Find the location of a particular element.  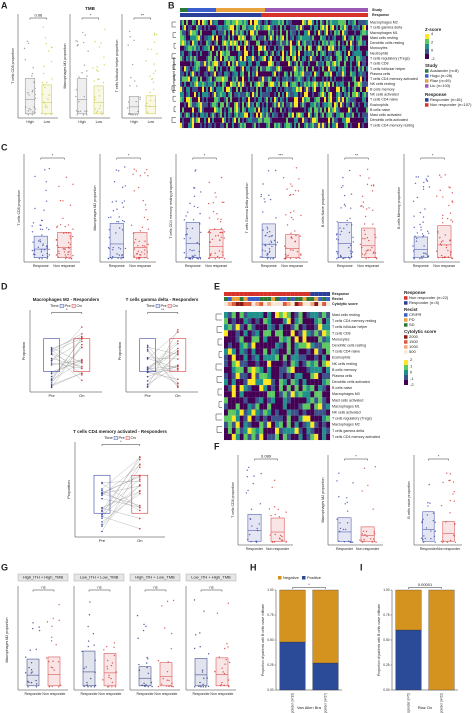

row-label: Eosinophils is located at coordinates (341, 358).